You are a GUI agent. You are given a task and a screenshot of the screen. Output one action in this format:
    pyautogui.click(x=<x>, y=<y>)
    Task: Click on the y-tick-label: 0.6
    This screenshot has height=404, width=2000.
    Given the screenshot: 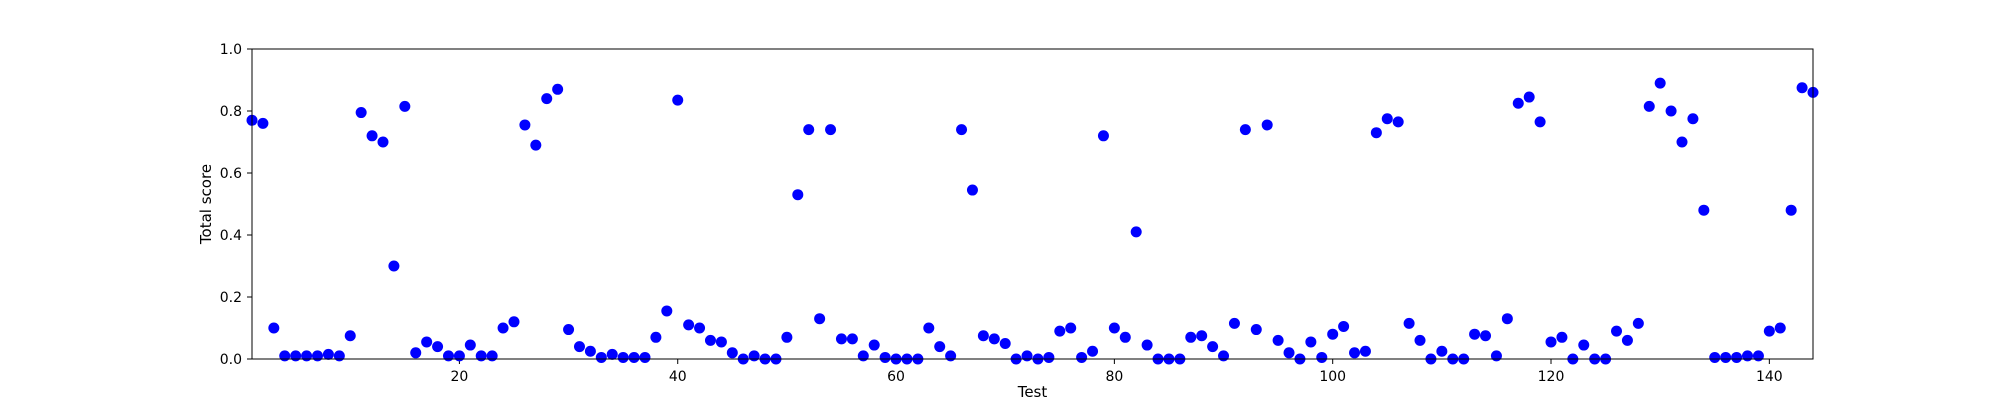 What is the action you would take?
    pyautogui.click(x=231, y=174)
    